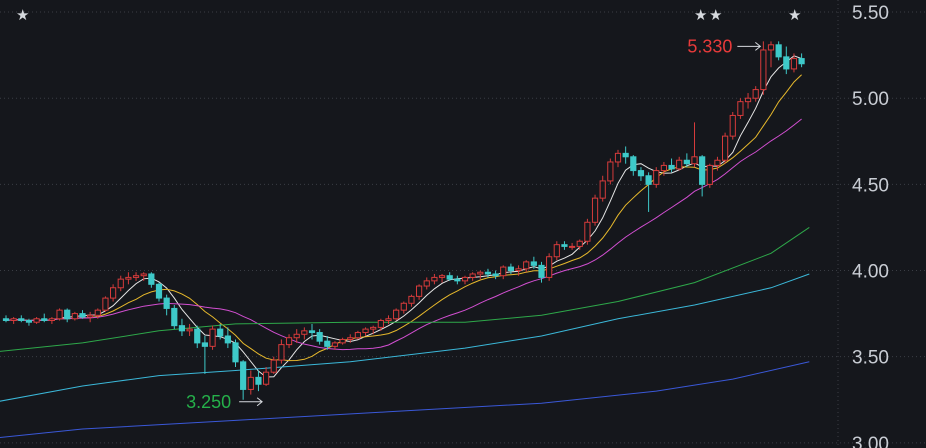  Describe the element at coordinates (709, 46) in the screenshot. I see `high-price-label: 5.330` at that location.